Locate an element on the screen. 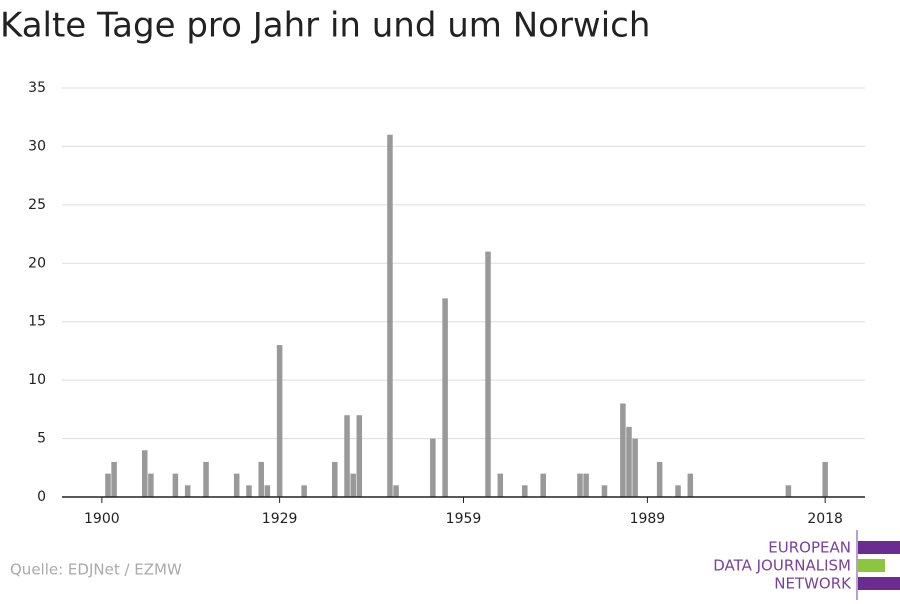  y-tick-label: 35 is located at coordinates (37, 88).